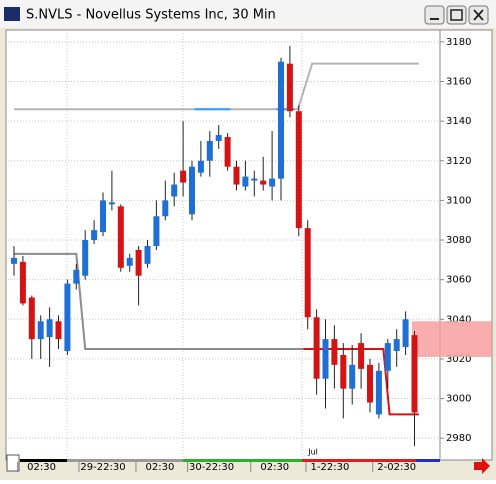 This screenshot has width=496, height=484. I want to click on window-title: S.NVLS - Novellus Systems Inc, 30 Min, so click(151, 15).